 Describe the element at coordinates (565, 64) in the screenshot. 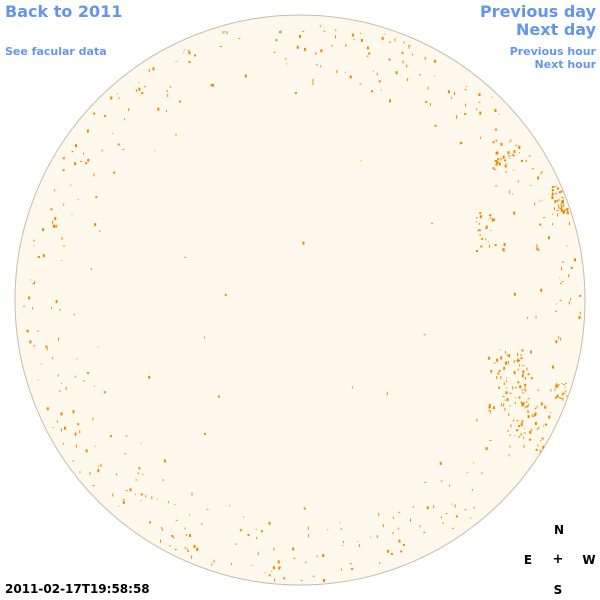

I see `next-hour-link: Next hour` at that location.